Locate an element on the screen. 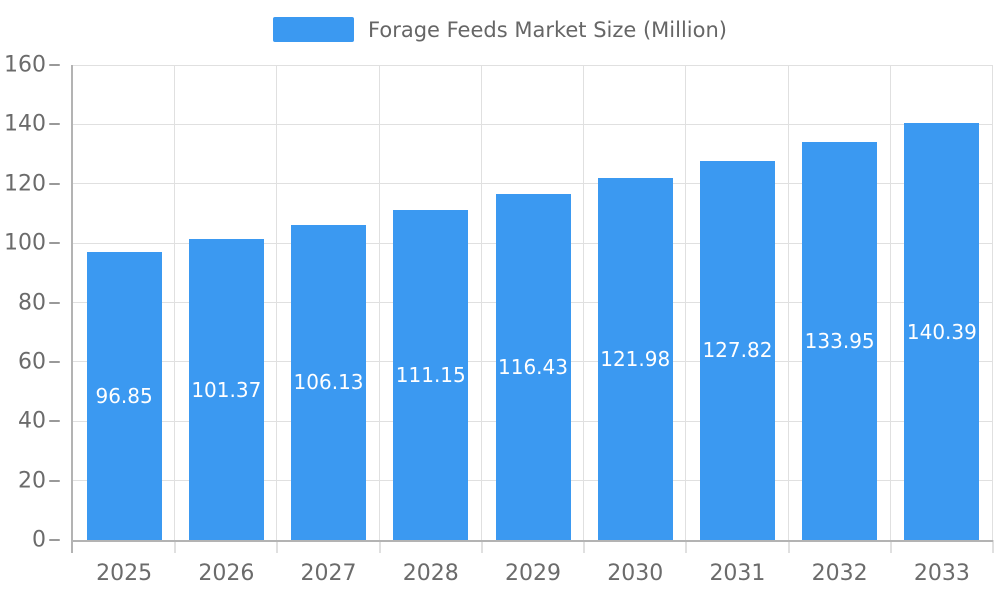 This screenshot has width=1000, height=600. y-axis-label: 40 is located at coordinates (32, 421).